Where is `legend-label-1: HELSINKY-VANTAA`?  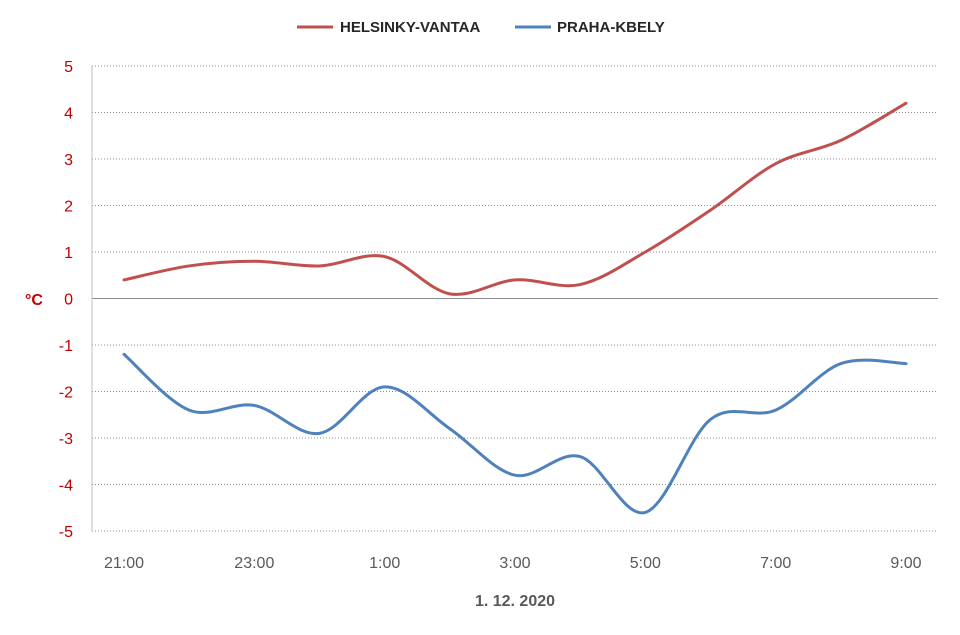
legend-label-1: HELSINKY-VANTAA is located at coordinates (410, 27).